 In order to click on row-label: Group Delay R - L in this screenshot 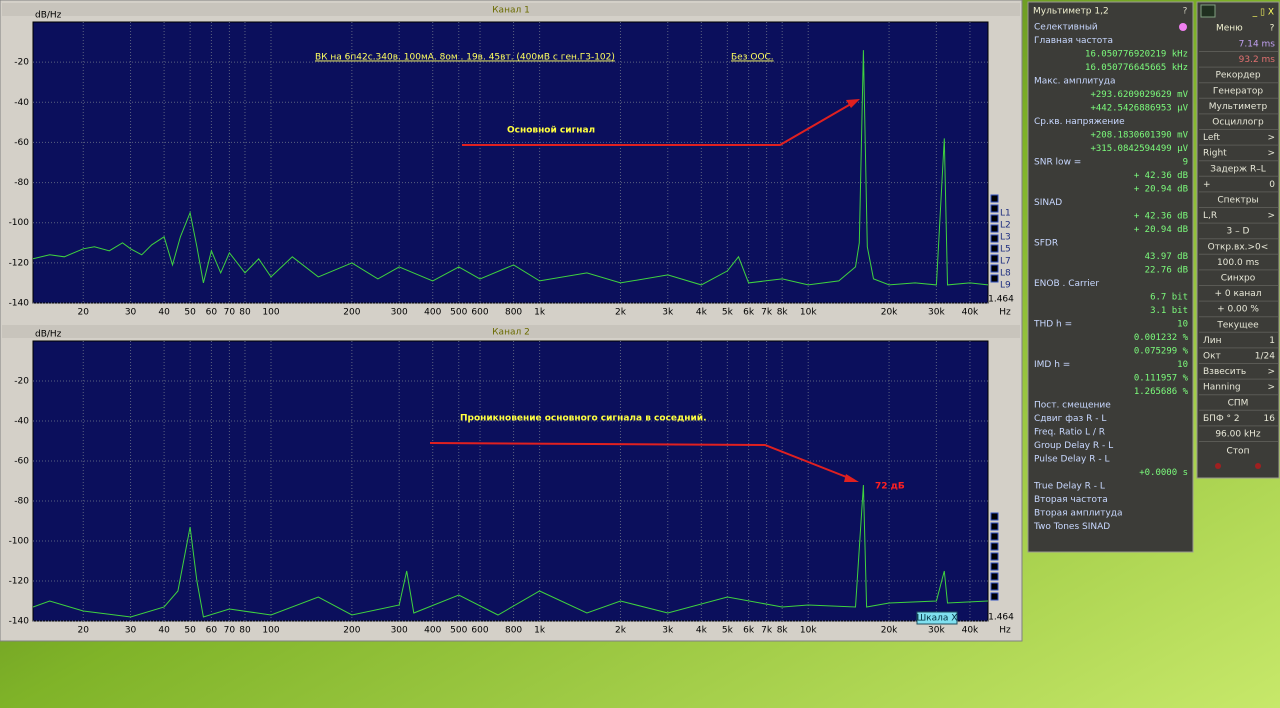, I will do `click(1073, 446)`.